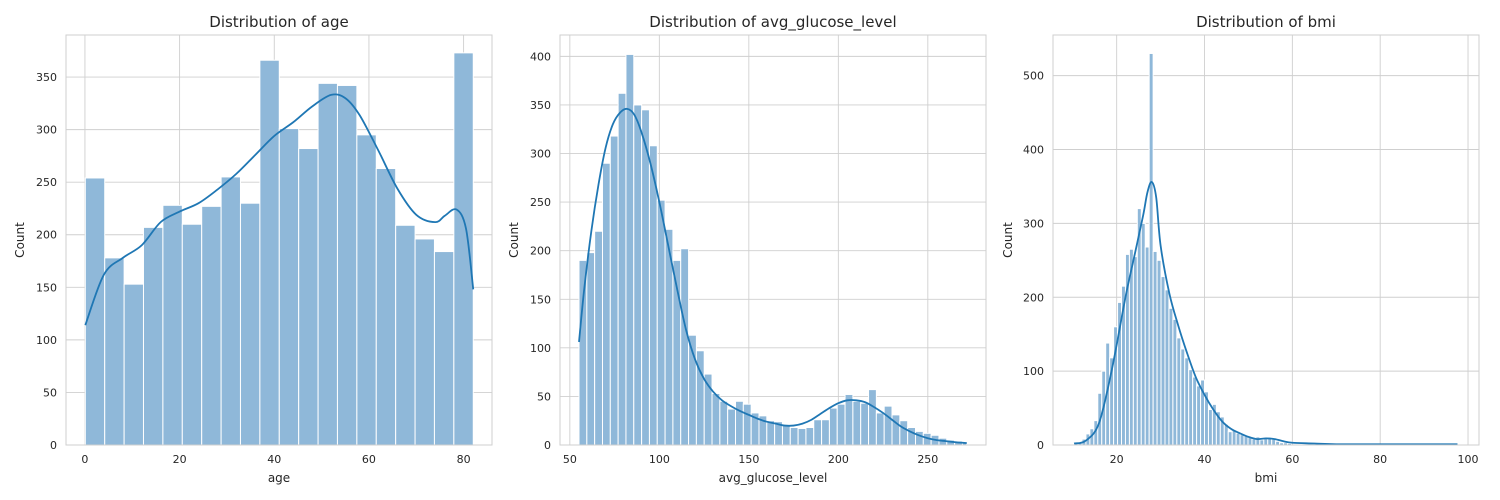 The image size is (1500, 500). Describe the element at coordinates (773, 478) in the screenshot. I see `x-axis-label: avg_glucose_level` at that location.